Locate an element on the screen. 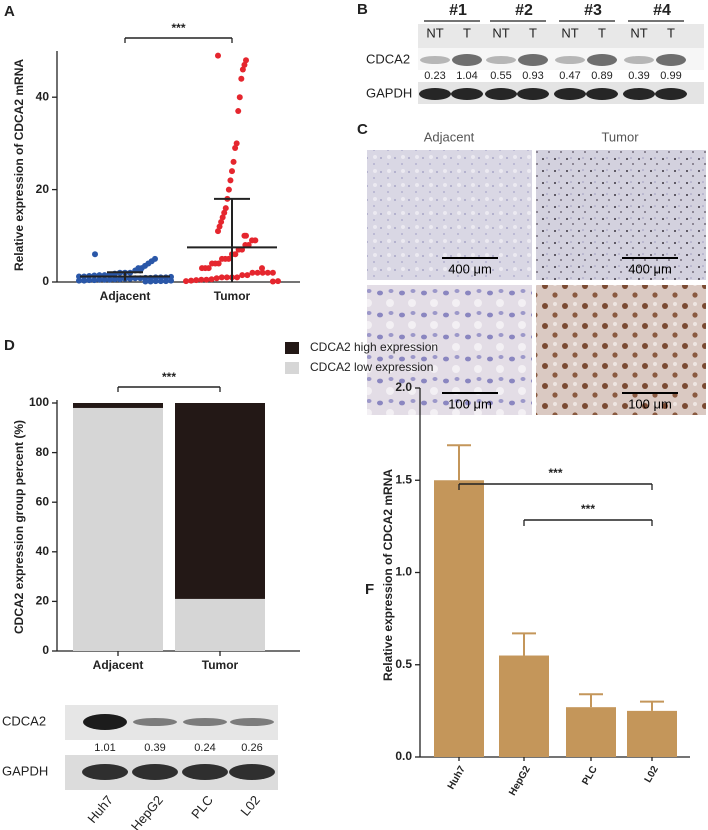 The width and height of the screenshot is (708, 830). y-tick-label: 60 is located at coordinates (43, 501).